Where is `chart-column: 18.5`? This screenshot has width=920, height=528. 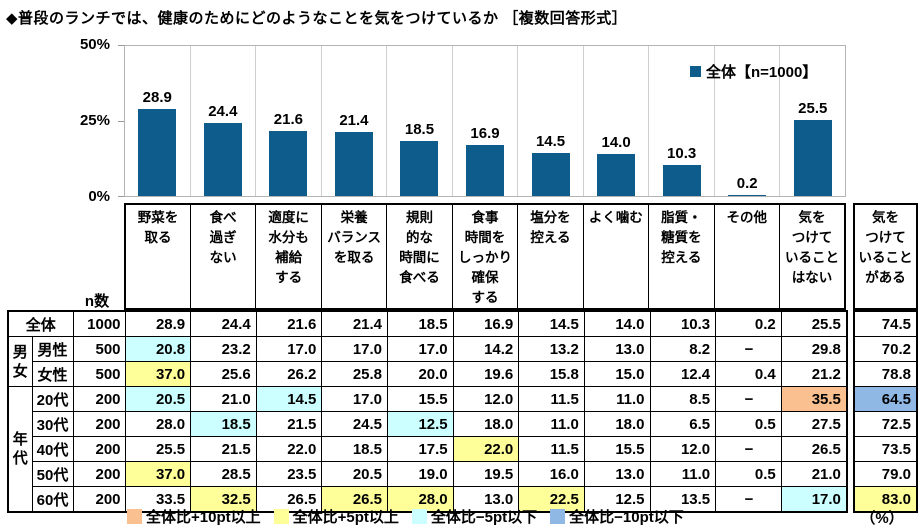
chart-column: 18.5 is located at coordinates (420, 121).